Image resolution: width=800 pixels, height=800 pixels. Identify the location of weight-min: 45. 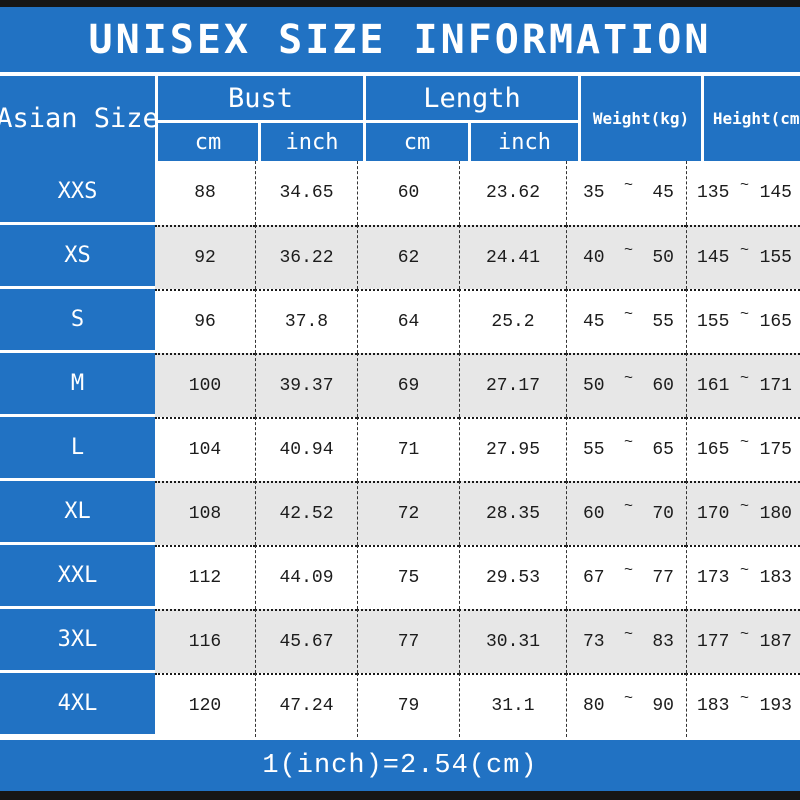
(594, 322).